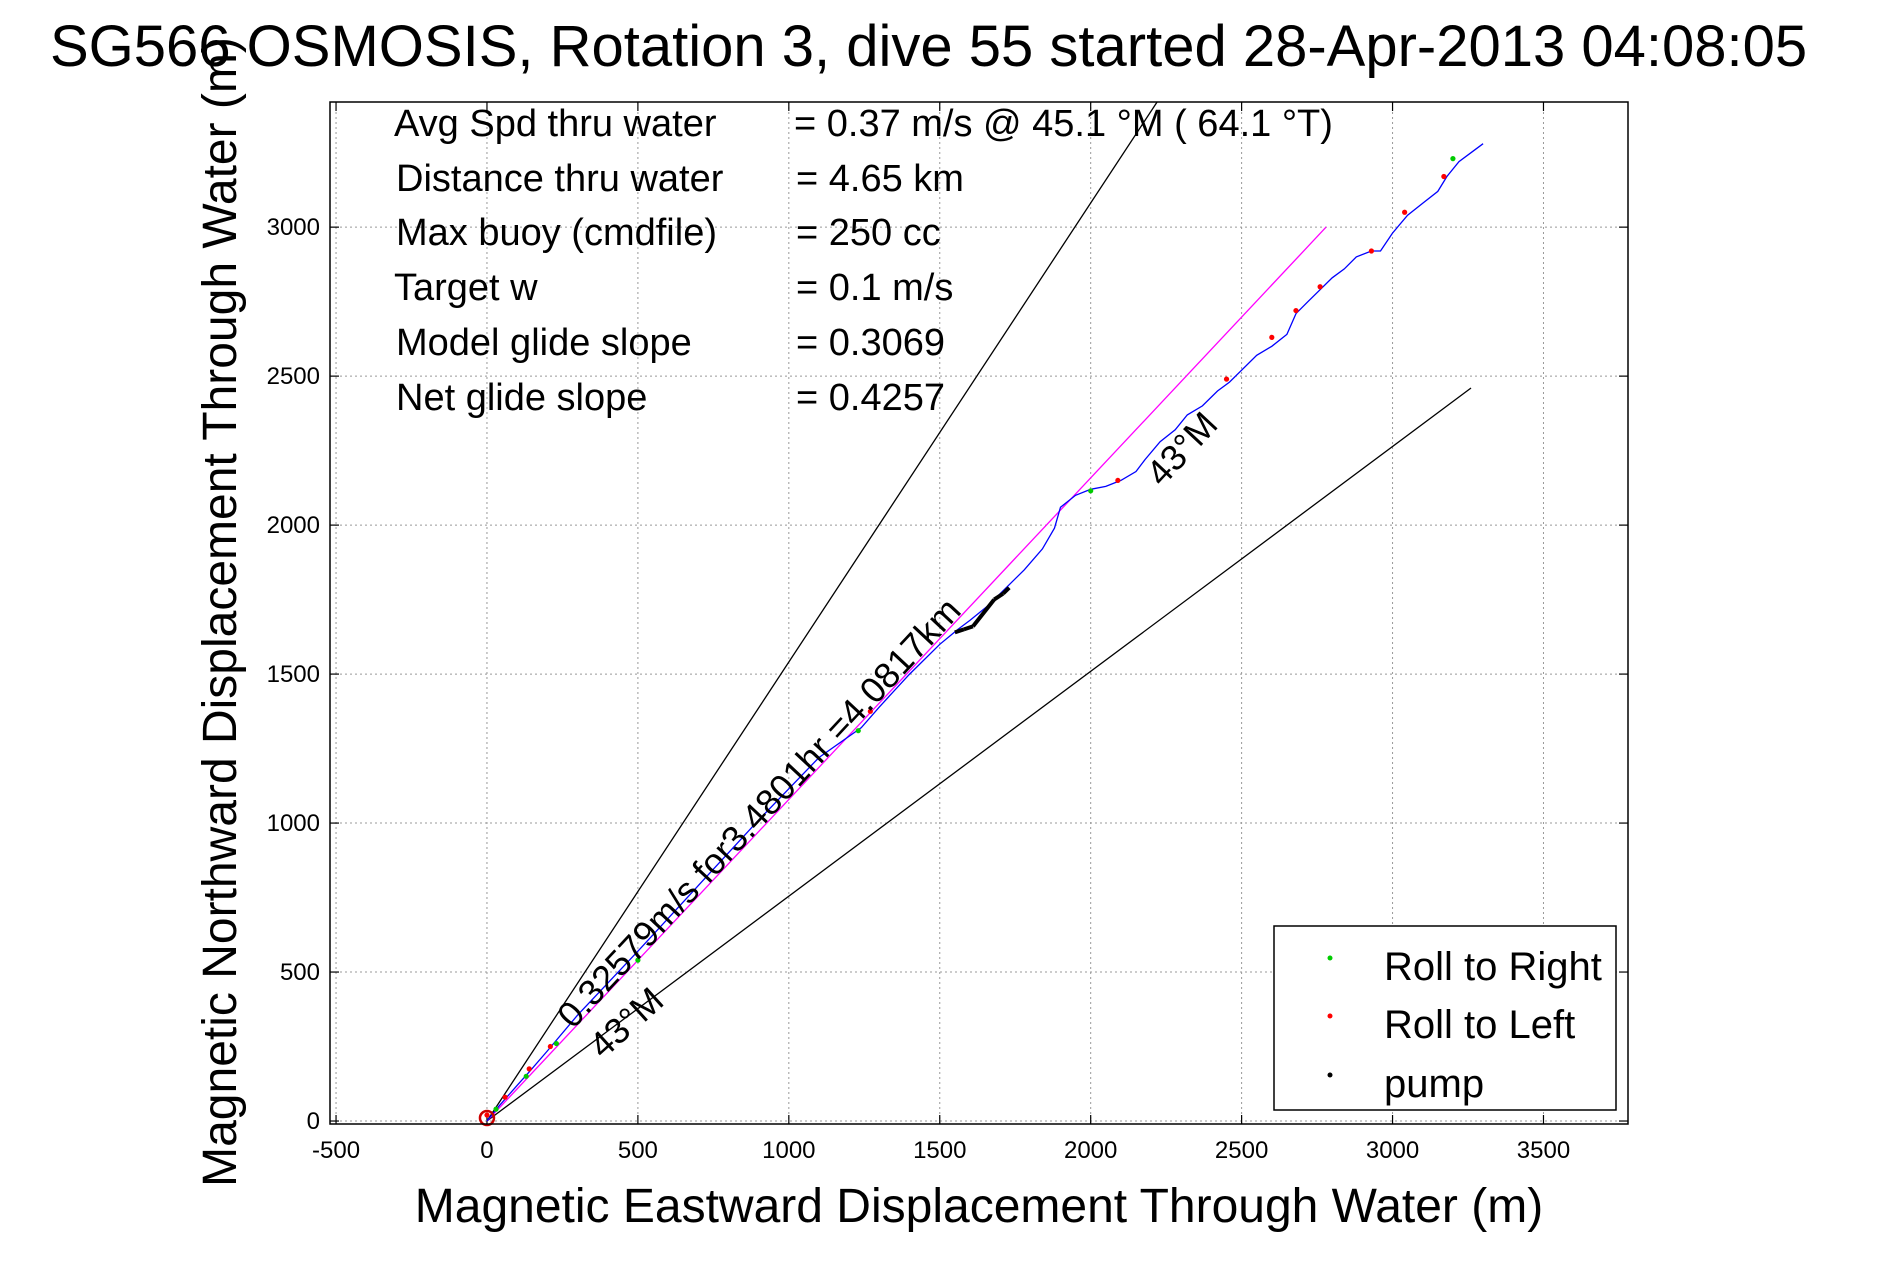 The width and height of the screenshot is (1891, 1262). I want to click on info-label-target-w: Target w, so click(466, 288).